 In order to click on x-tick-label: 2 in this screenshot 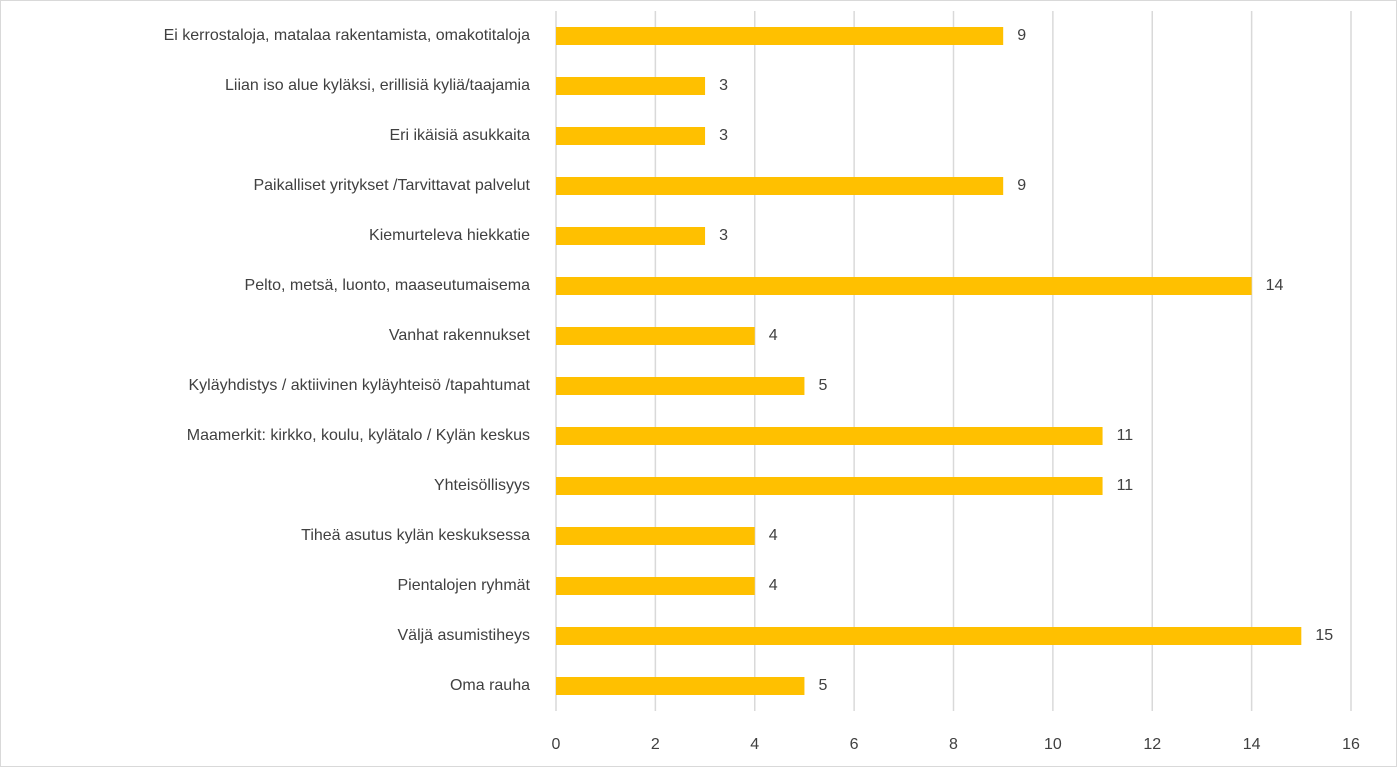, I will do `click(655, 744)`.